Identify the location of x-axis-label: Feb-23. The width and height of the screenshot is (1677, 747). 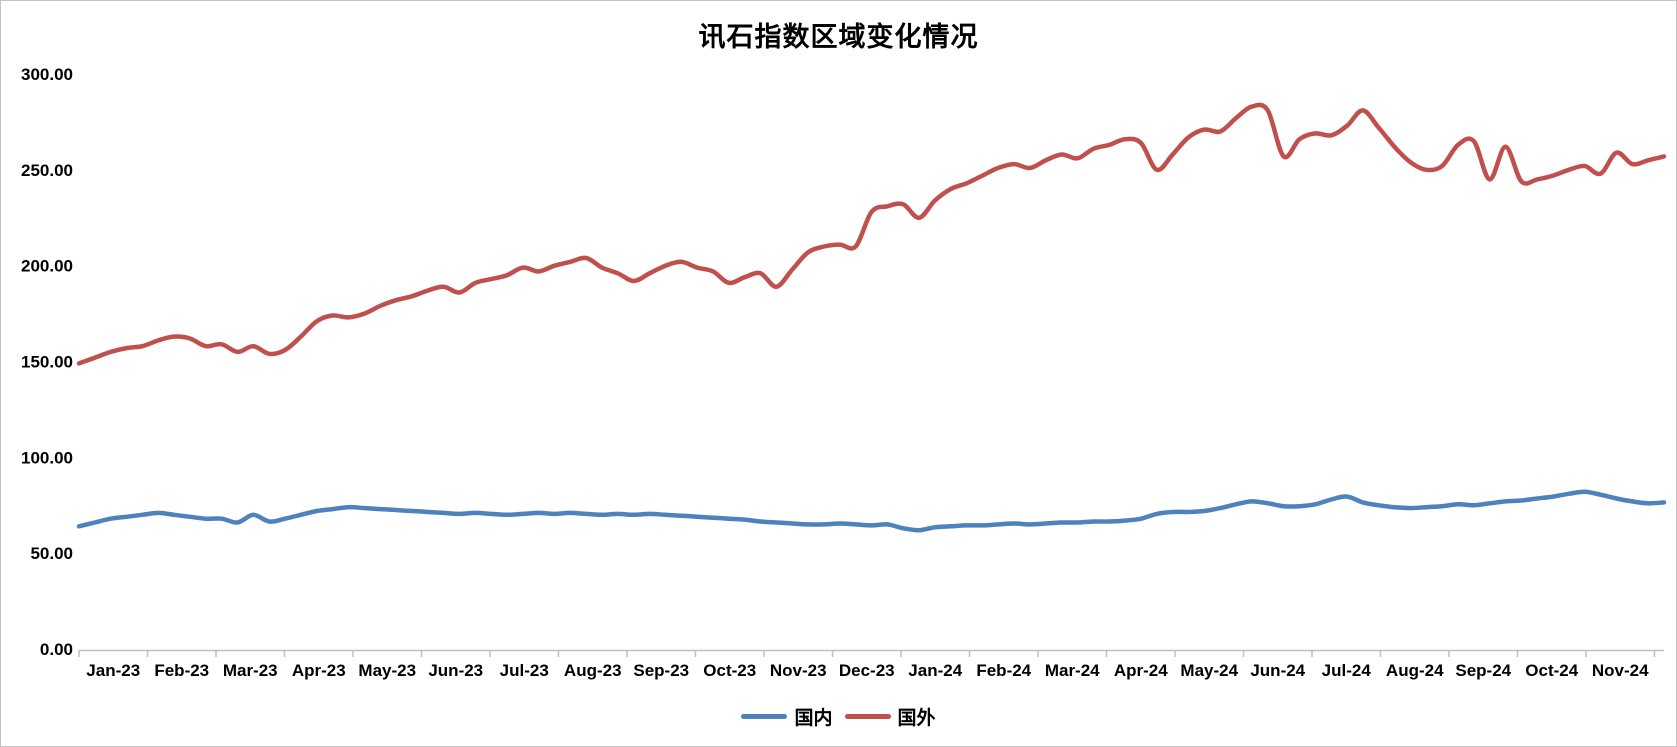
(181, 670).